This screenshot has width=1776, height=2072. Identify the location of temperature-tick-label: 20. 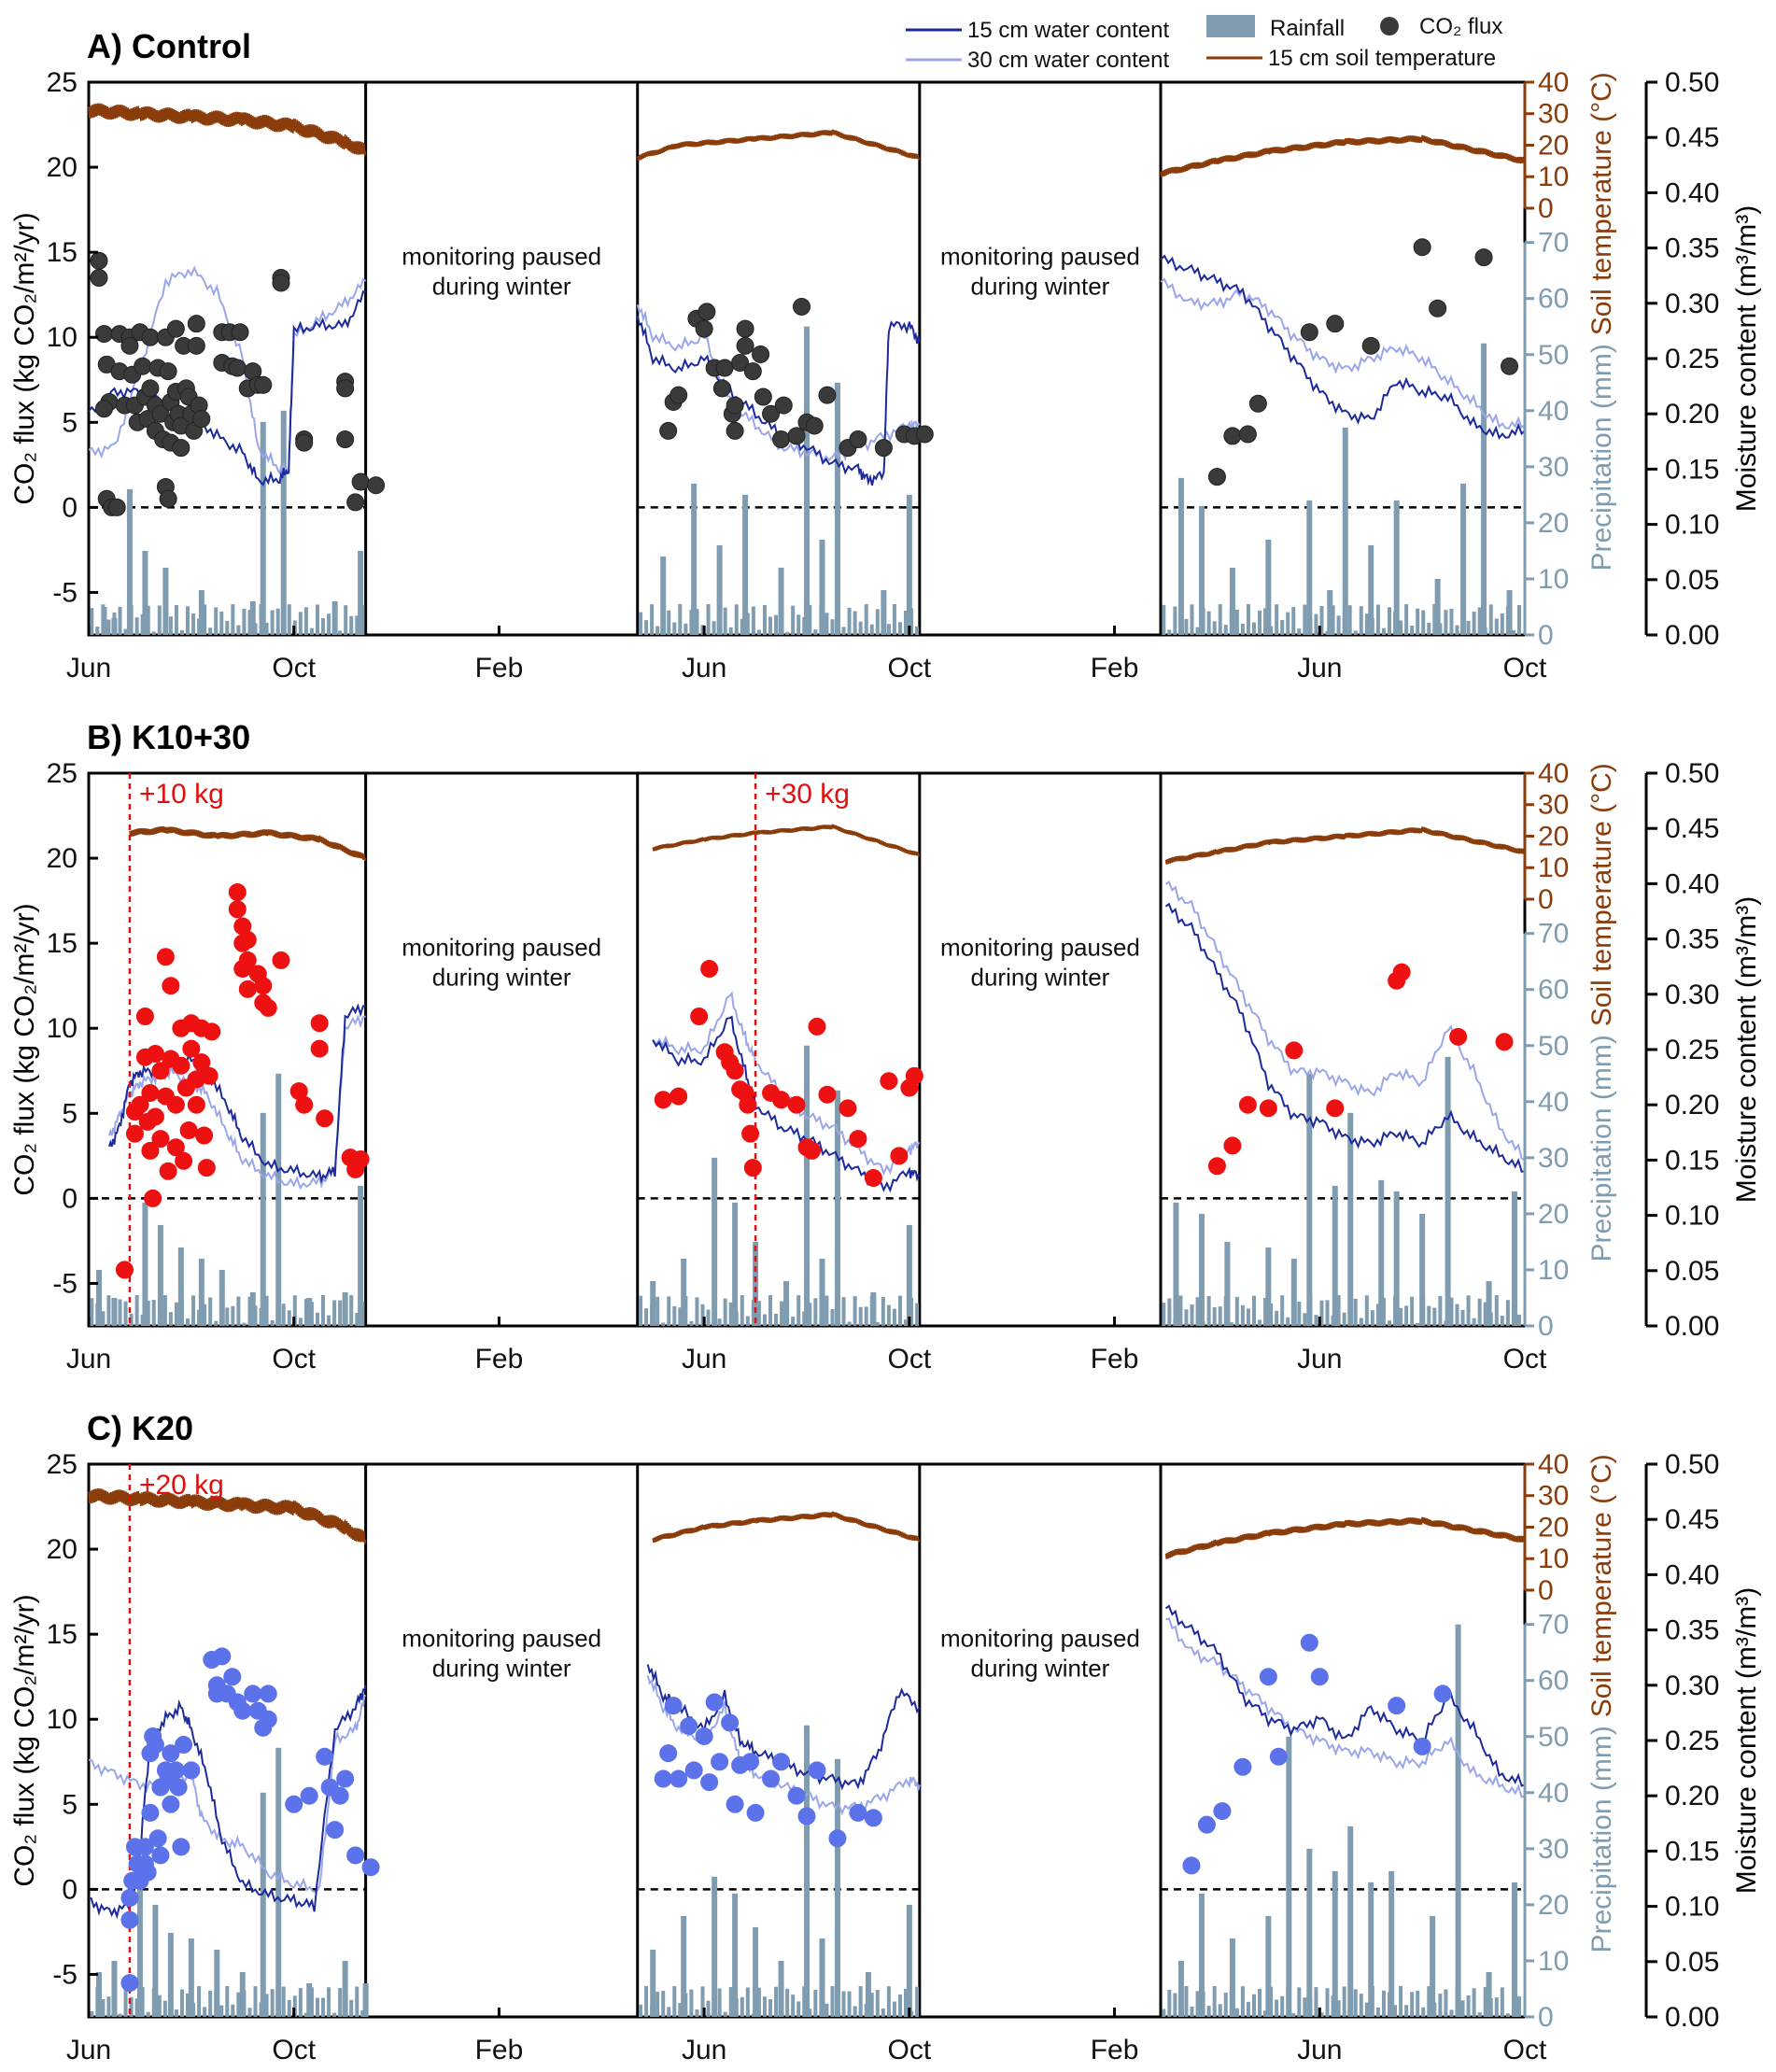
(1553, 1527).